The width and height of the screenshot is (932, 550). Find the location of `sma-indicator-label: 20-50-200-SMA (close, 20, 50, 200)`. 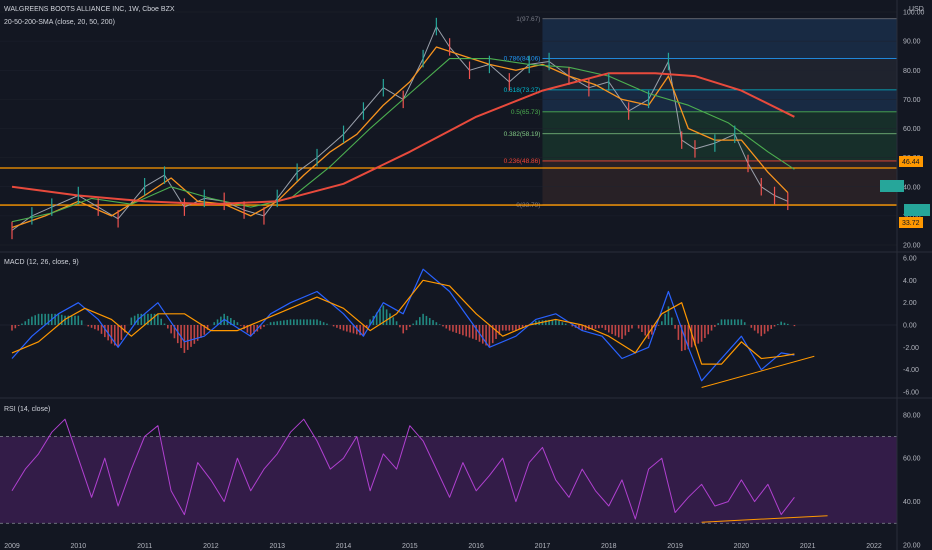

sma-indicator-label: 20-50-200-SMA (close, 20, 50, 200) is located at coordinates (59, 22).